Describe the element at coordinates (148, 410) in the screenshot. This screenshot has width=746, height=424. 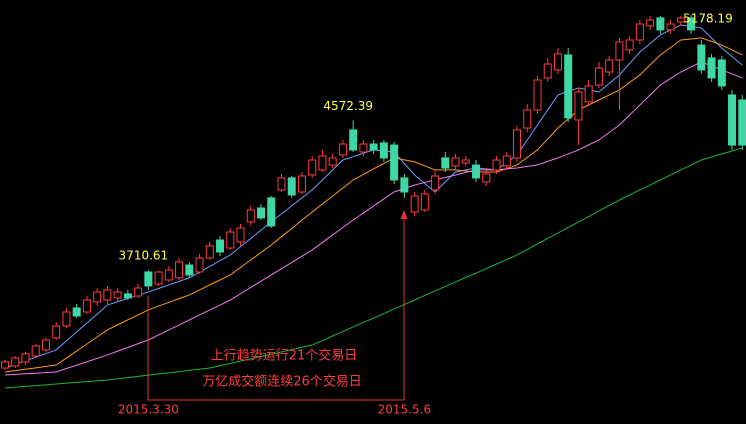
I see `x-tick-label: 2015.3.30` at that location.